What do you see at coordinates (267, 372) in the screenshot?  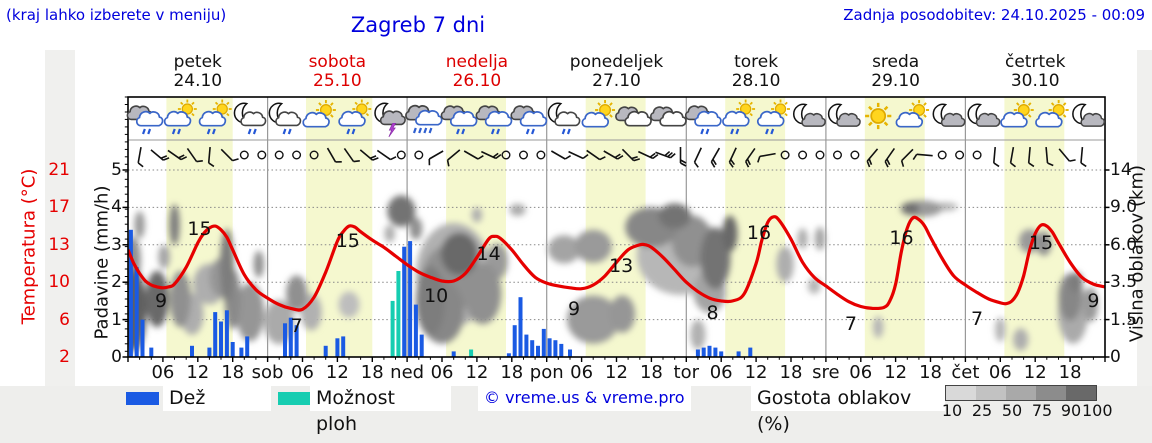 I see `time-tick-label: sob` at bounding box center [267, 372].